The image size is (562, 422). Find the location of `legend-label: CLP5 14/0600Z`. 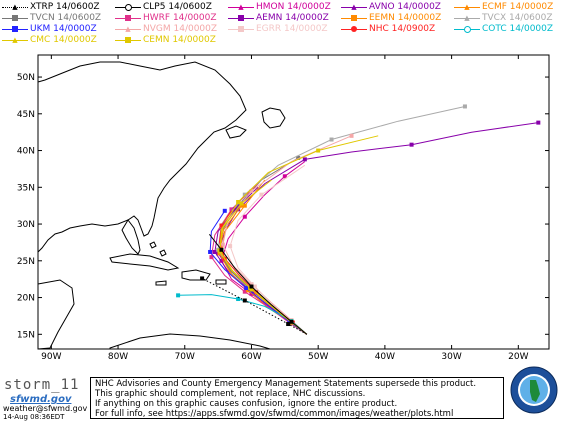

legend-label: CLP5 14/0600Z is located at coordinates (177, 7).